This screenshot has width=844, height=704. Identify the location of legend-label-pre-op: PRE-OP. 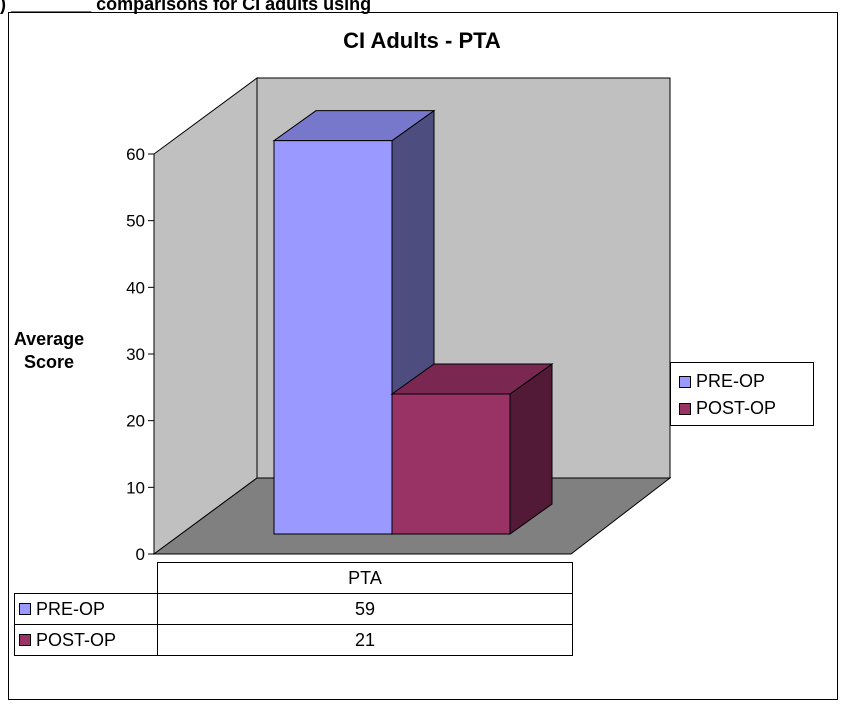
(731, 381).